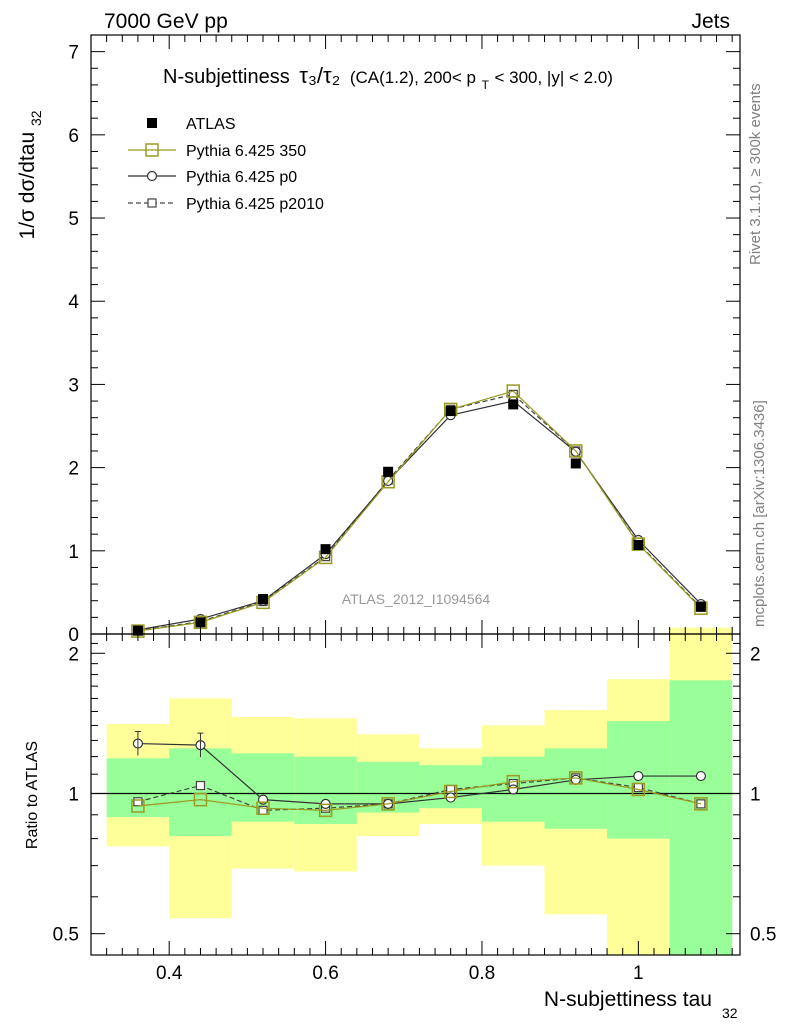  I want to click on ratio-y-tick-label-right: 1, so click(755, 794).